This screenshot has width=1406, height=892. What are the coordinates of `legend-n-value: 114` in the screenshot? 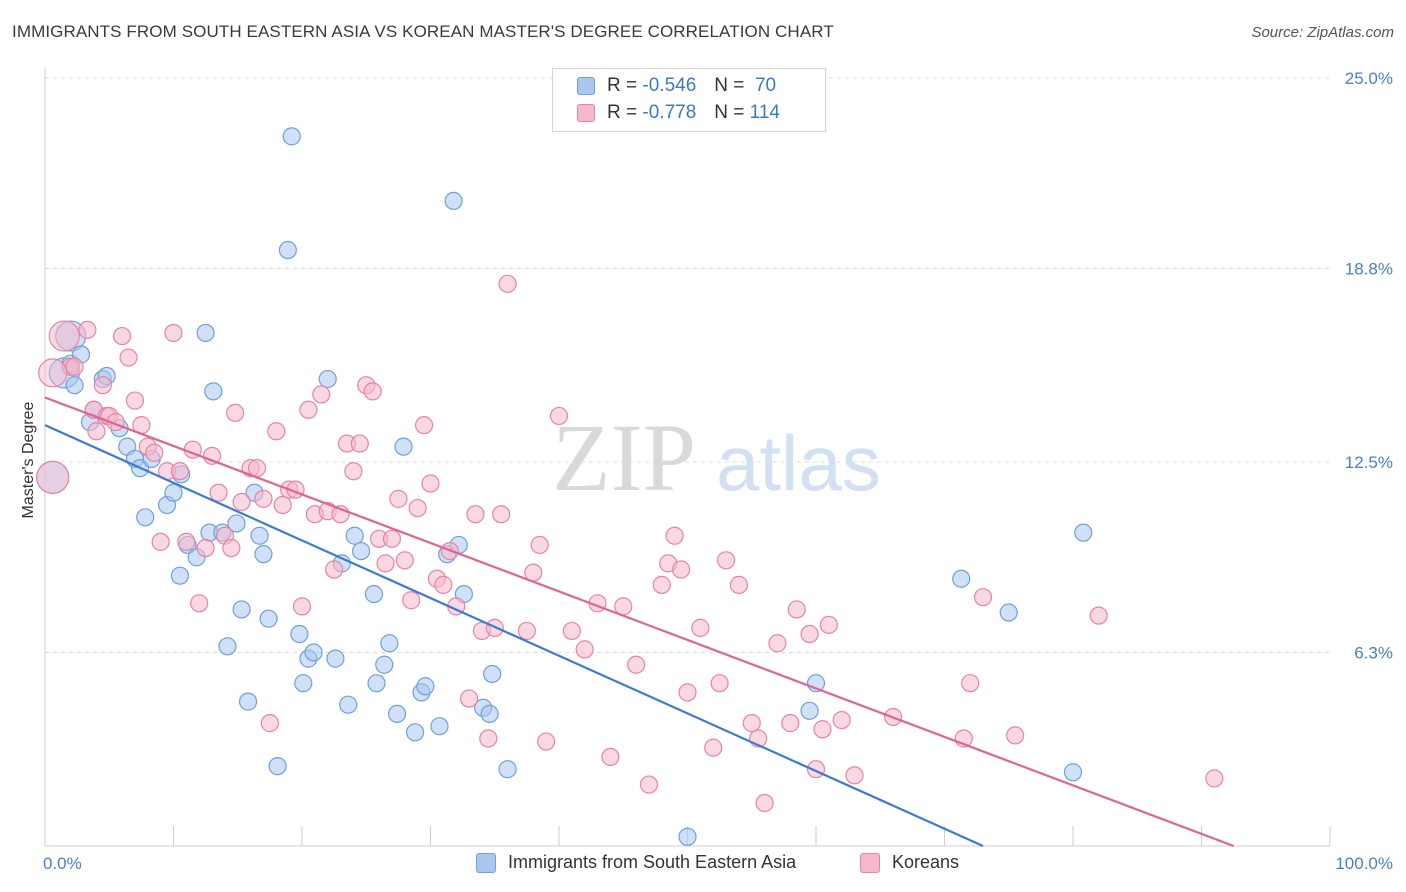 It's located at (764, 112).